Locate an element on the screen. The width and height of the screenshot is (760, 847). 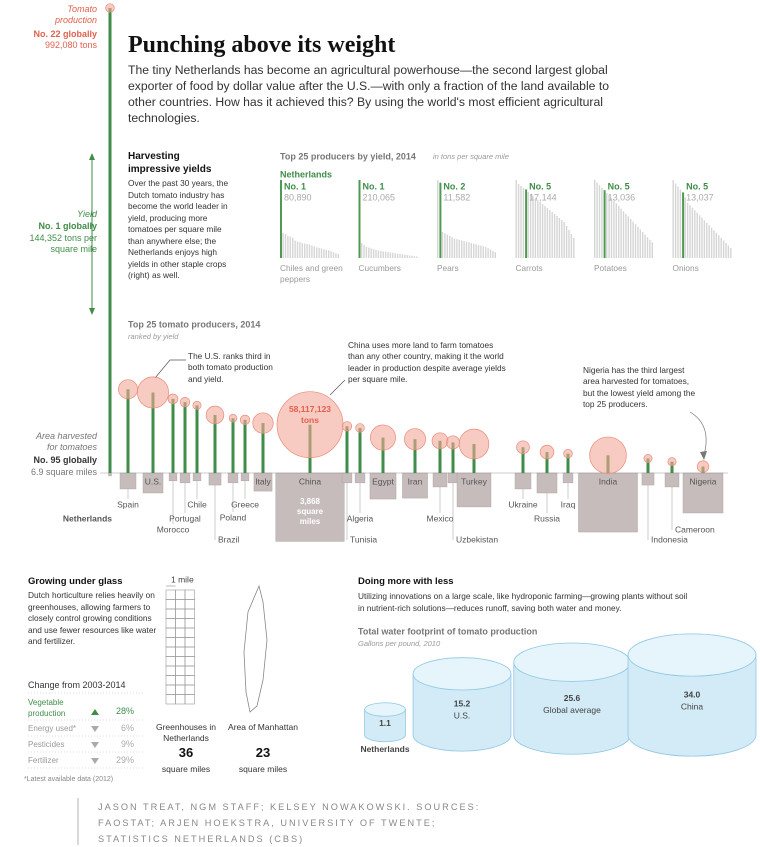
section-title: Growing under glass is located at coordinates (75, 581).